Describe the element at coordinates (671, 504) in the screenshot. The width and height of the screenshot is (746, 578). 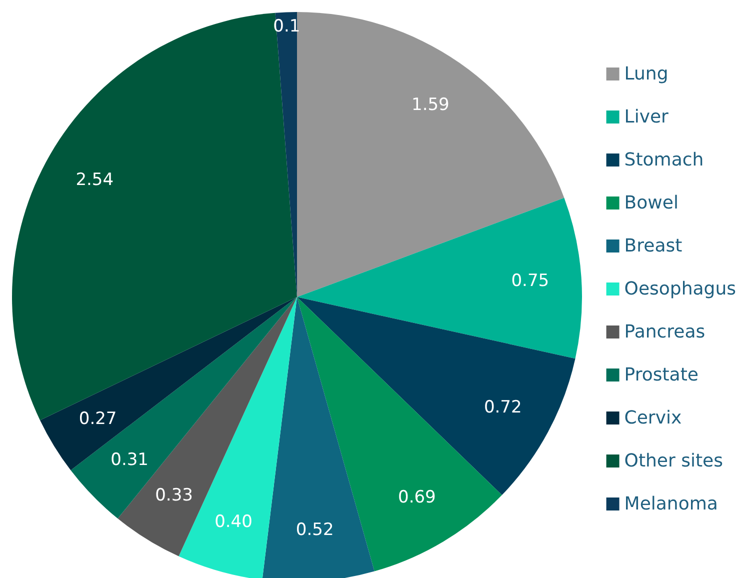
I see `legend-label: Melanoma` at that location.